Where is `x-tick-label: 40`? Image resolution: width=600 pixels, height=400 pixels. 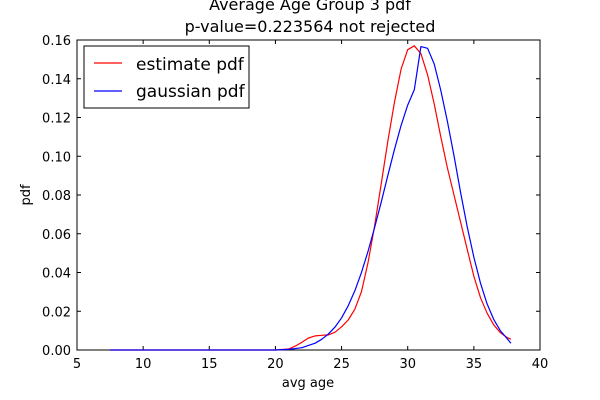 x-tick-label: 40 is located at coordinates (540, 364).